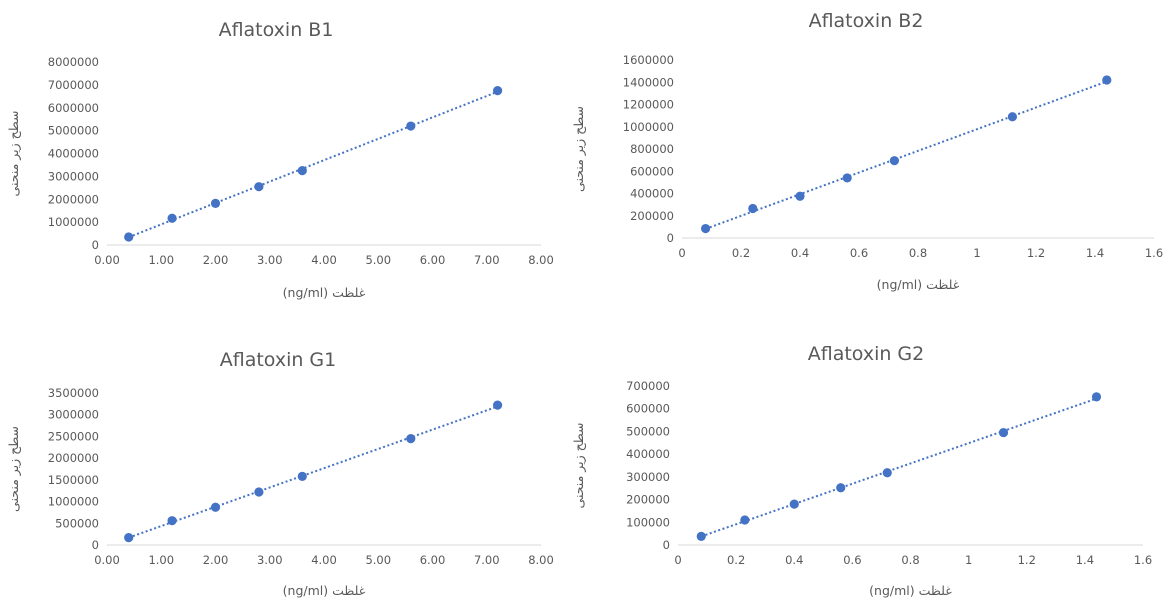 This screenshot has width=1165, height=602. Describe the element at coordinates (1036, 253) in the screenshot. I see `x-tick-label: 1.2` at that location.